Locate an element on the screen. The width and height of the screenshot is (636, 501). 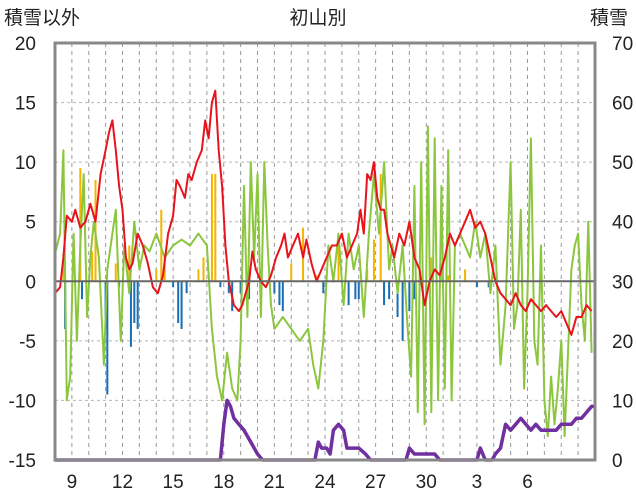
x-tick: 18 is located at coordinates (223, 482).